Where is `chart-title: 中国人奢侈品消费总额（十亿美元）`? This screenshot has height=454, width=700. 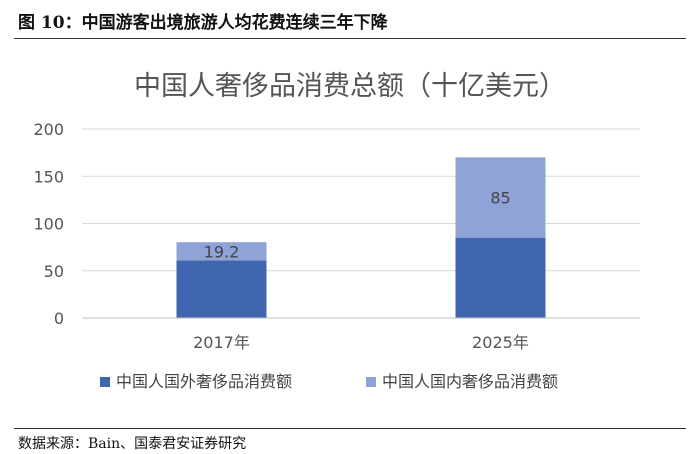
chart-title: 中国人奢侈品消费总额（十亿美元） is located at coordinates (350, 86).